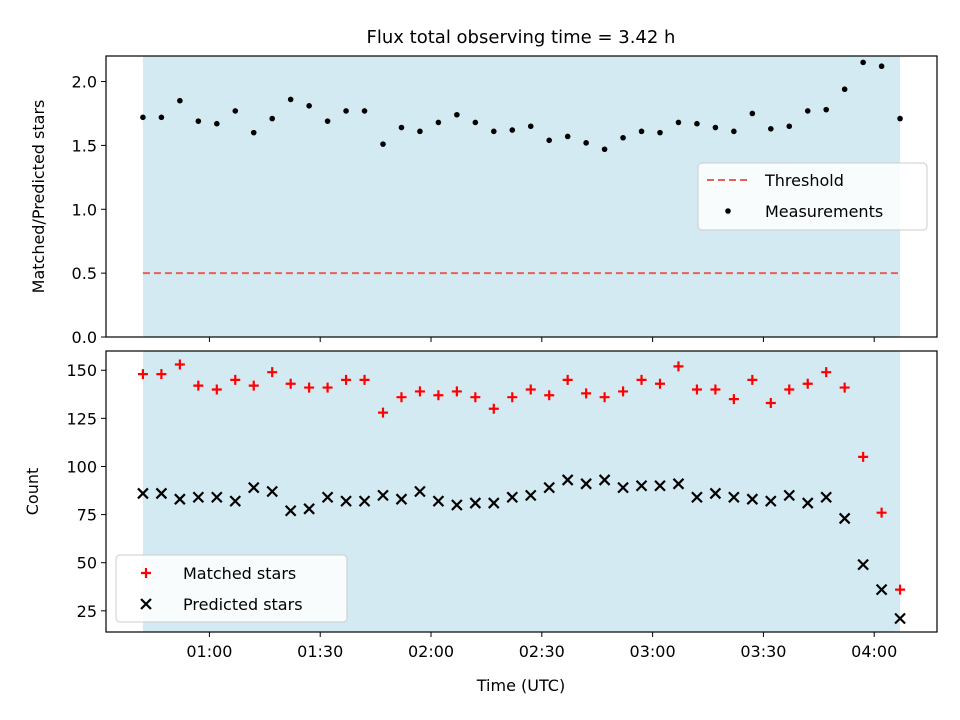 The height and width of the screenshot is (720, 960). I want to click on legend-ratio: Threshold Measurements, so click(812, 196).